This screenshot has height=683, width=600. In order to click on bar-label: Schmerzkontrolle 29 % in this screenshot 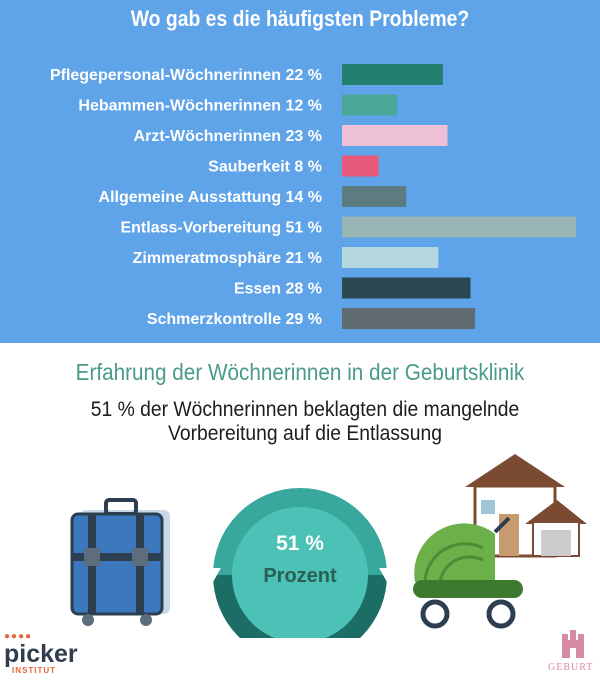, I will do `click(234, 319)`.